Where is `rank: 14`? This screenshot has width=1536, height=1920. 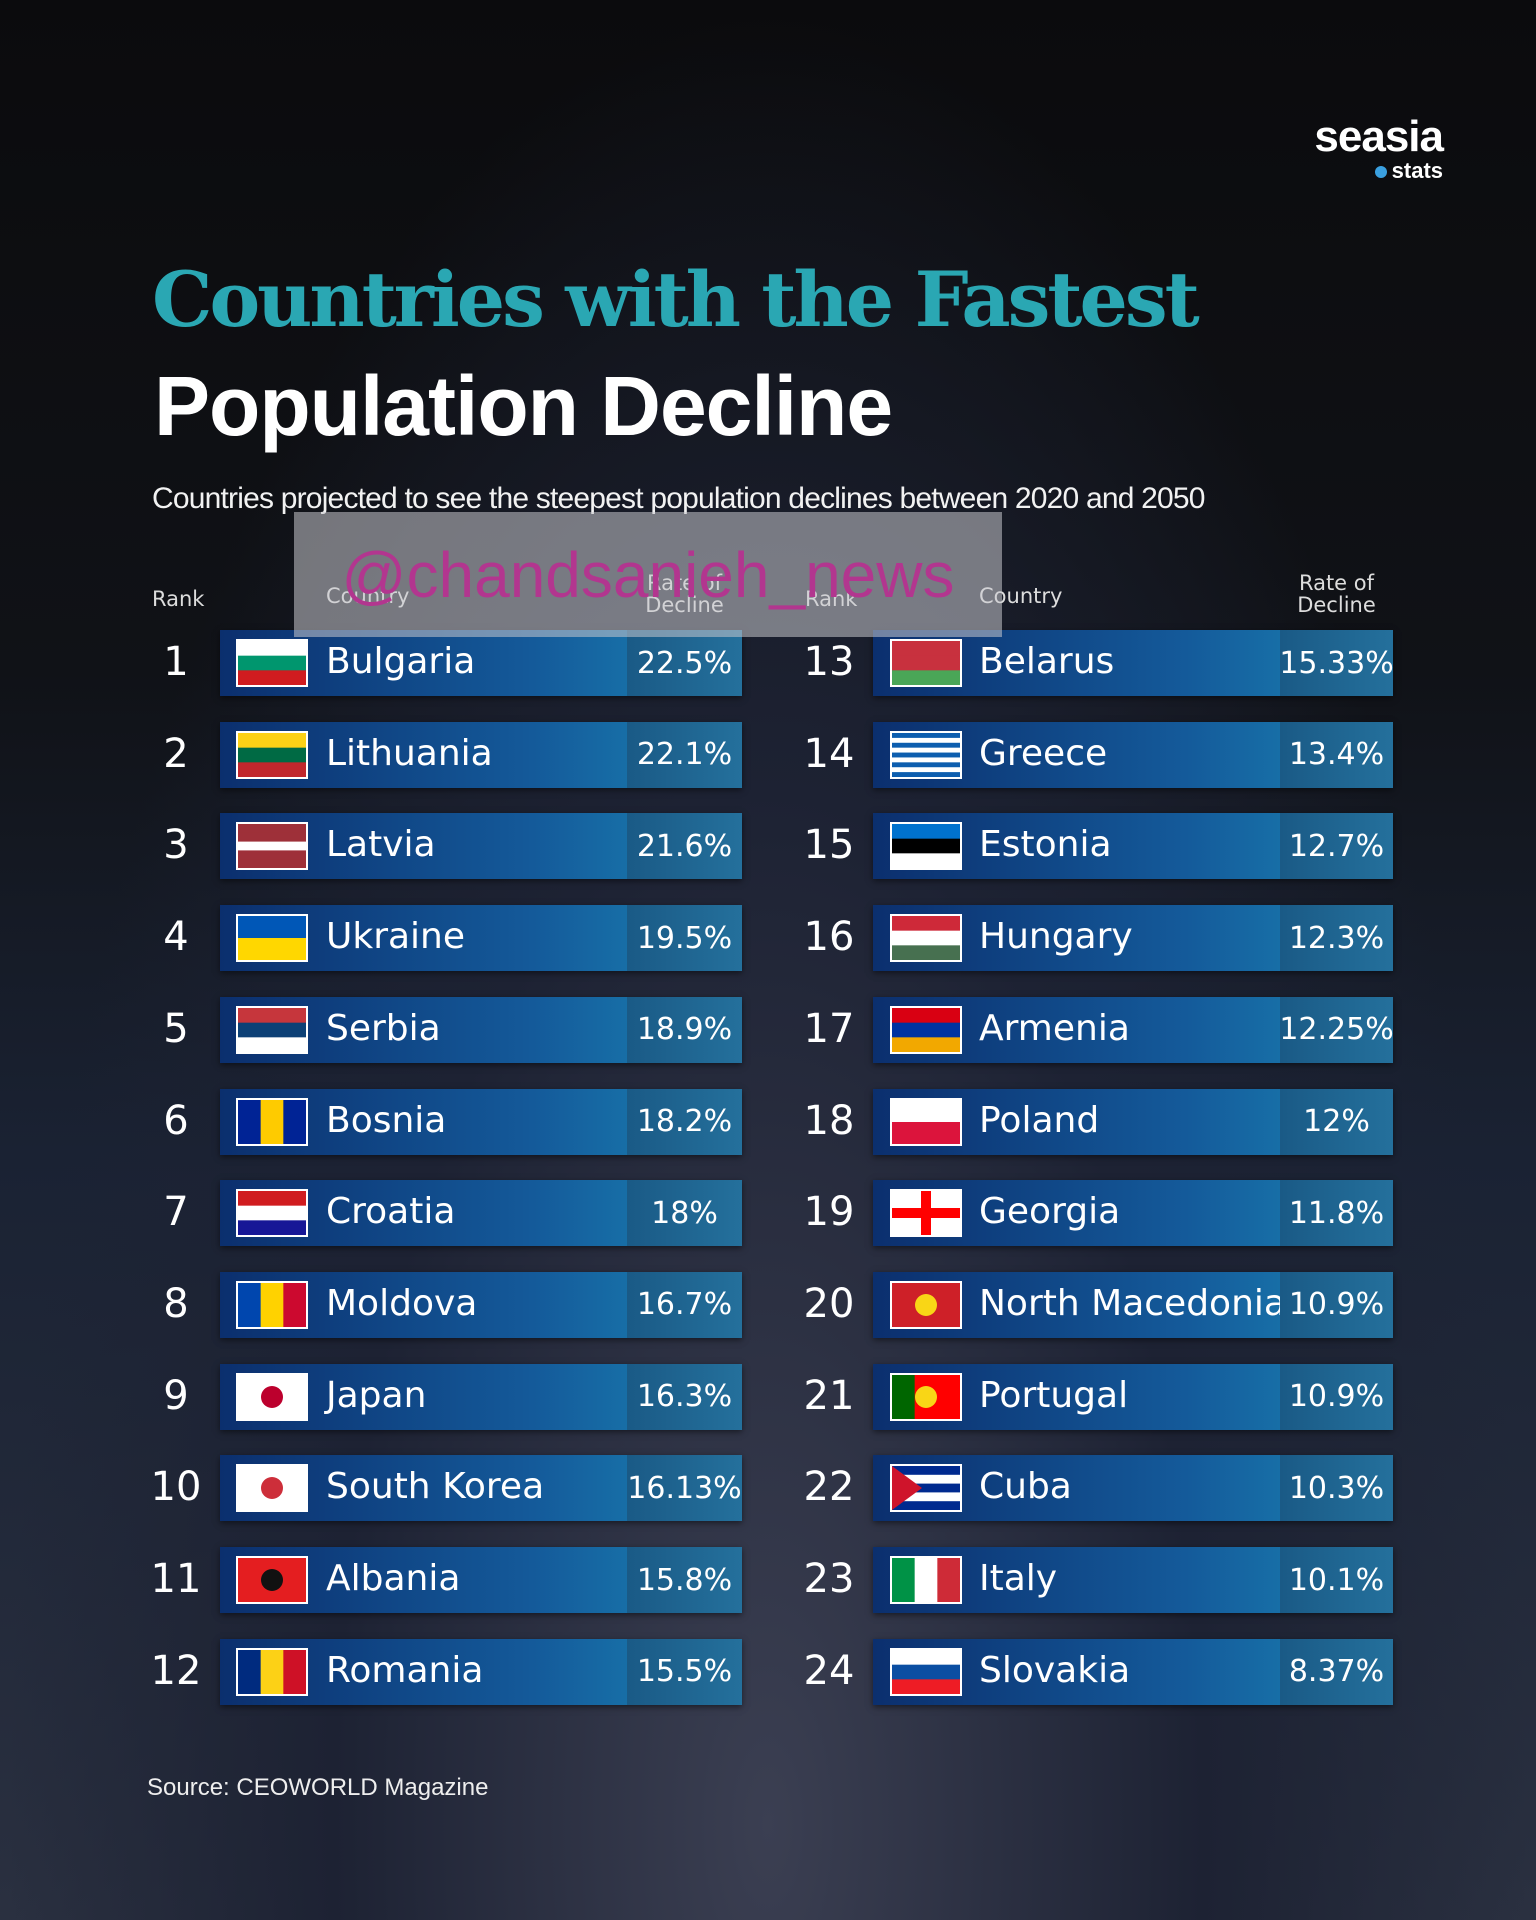
rank: 14 is located at coordinates (829, 753).